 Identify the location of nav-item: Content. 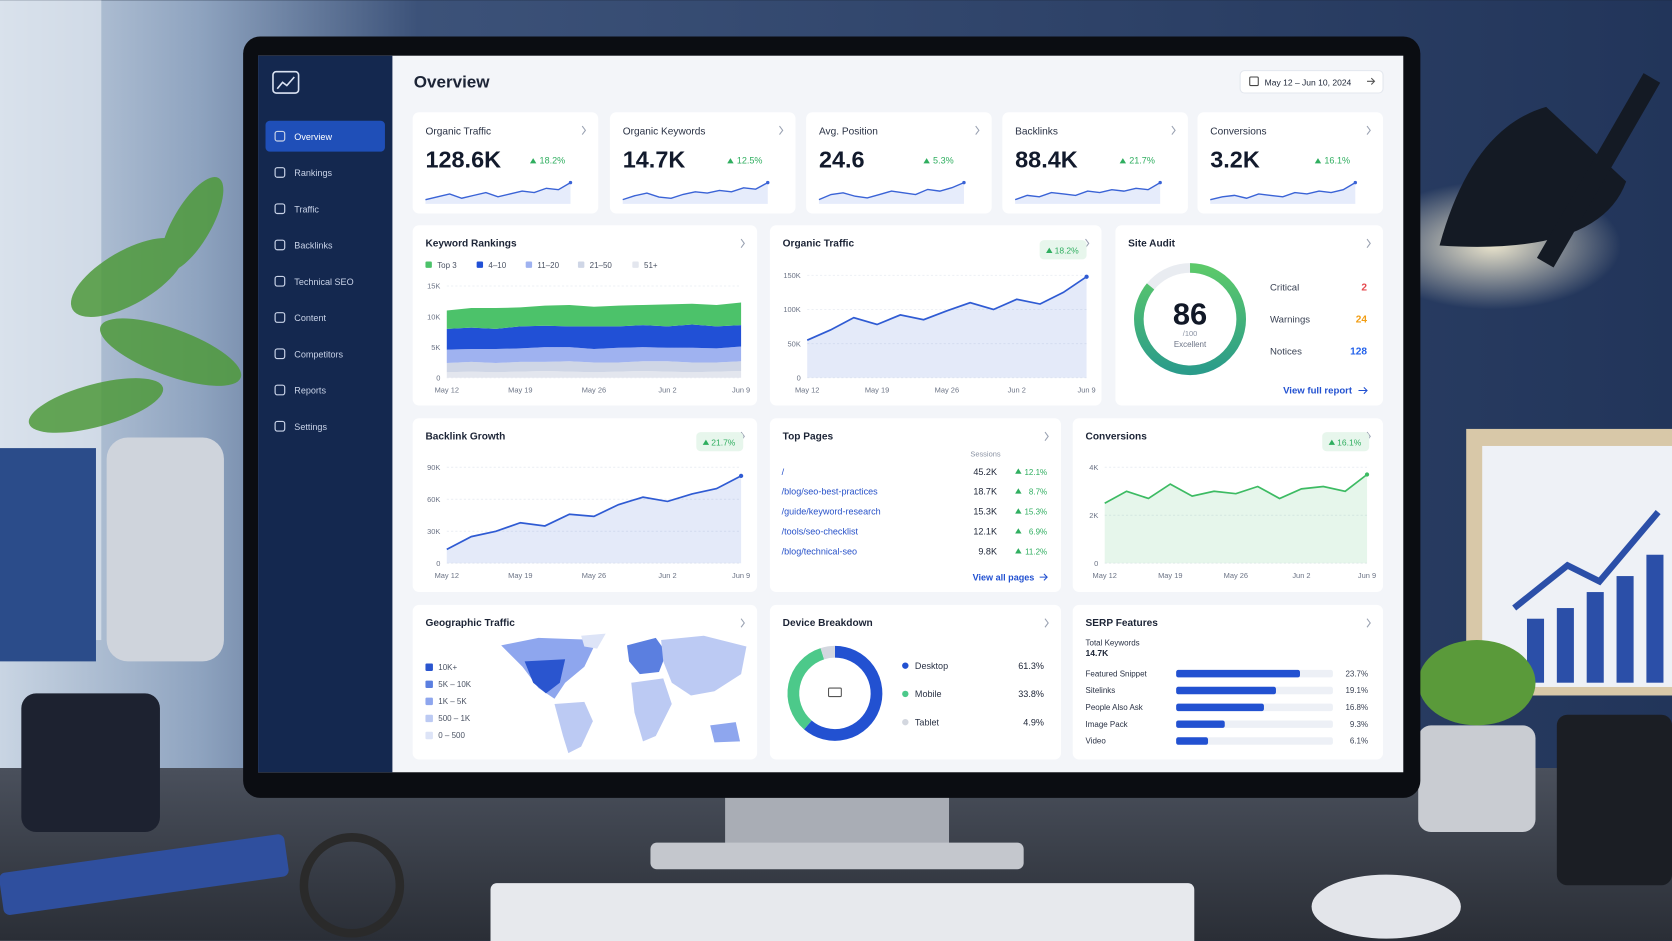
(310, 318).